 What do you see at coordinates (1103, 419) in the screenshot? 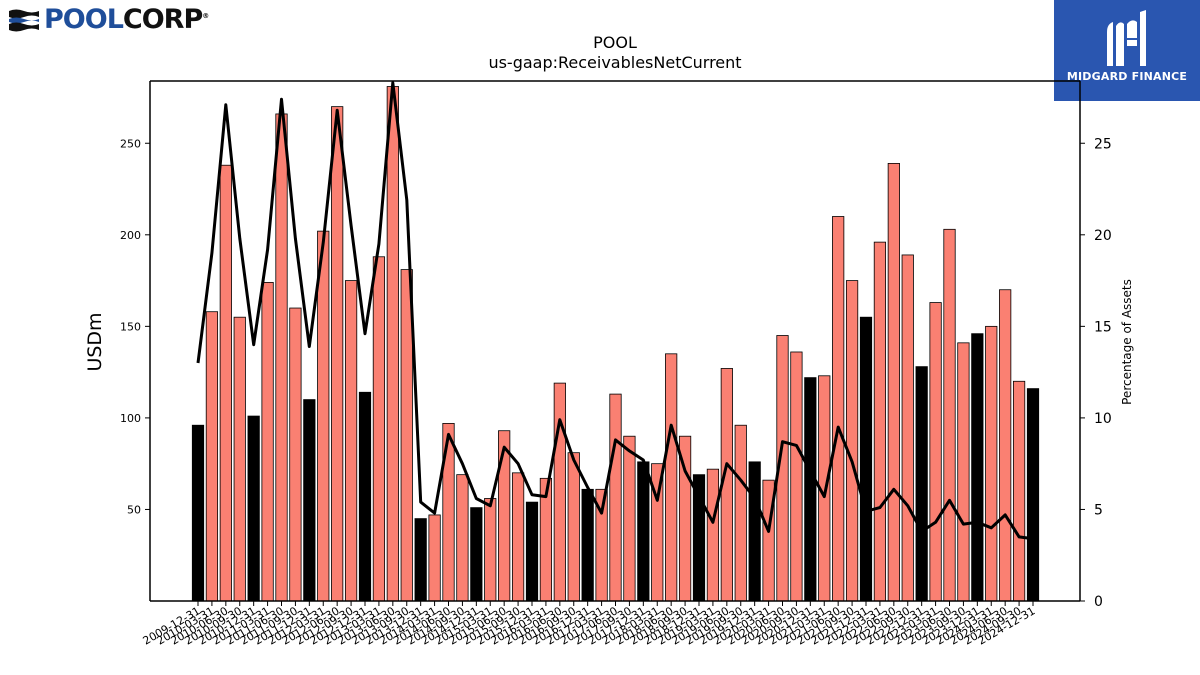
I see `y2-tick-label: 10` at bounding box center [1103, 419].